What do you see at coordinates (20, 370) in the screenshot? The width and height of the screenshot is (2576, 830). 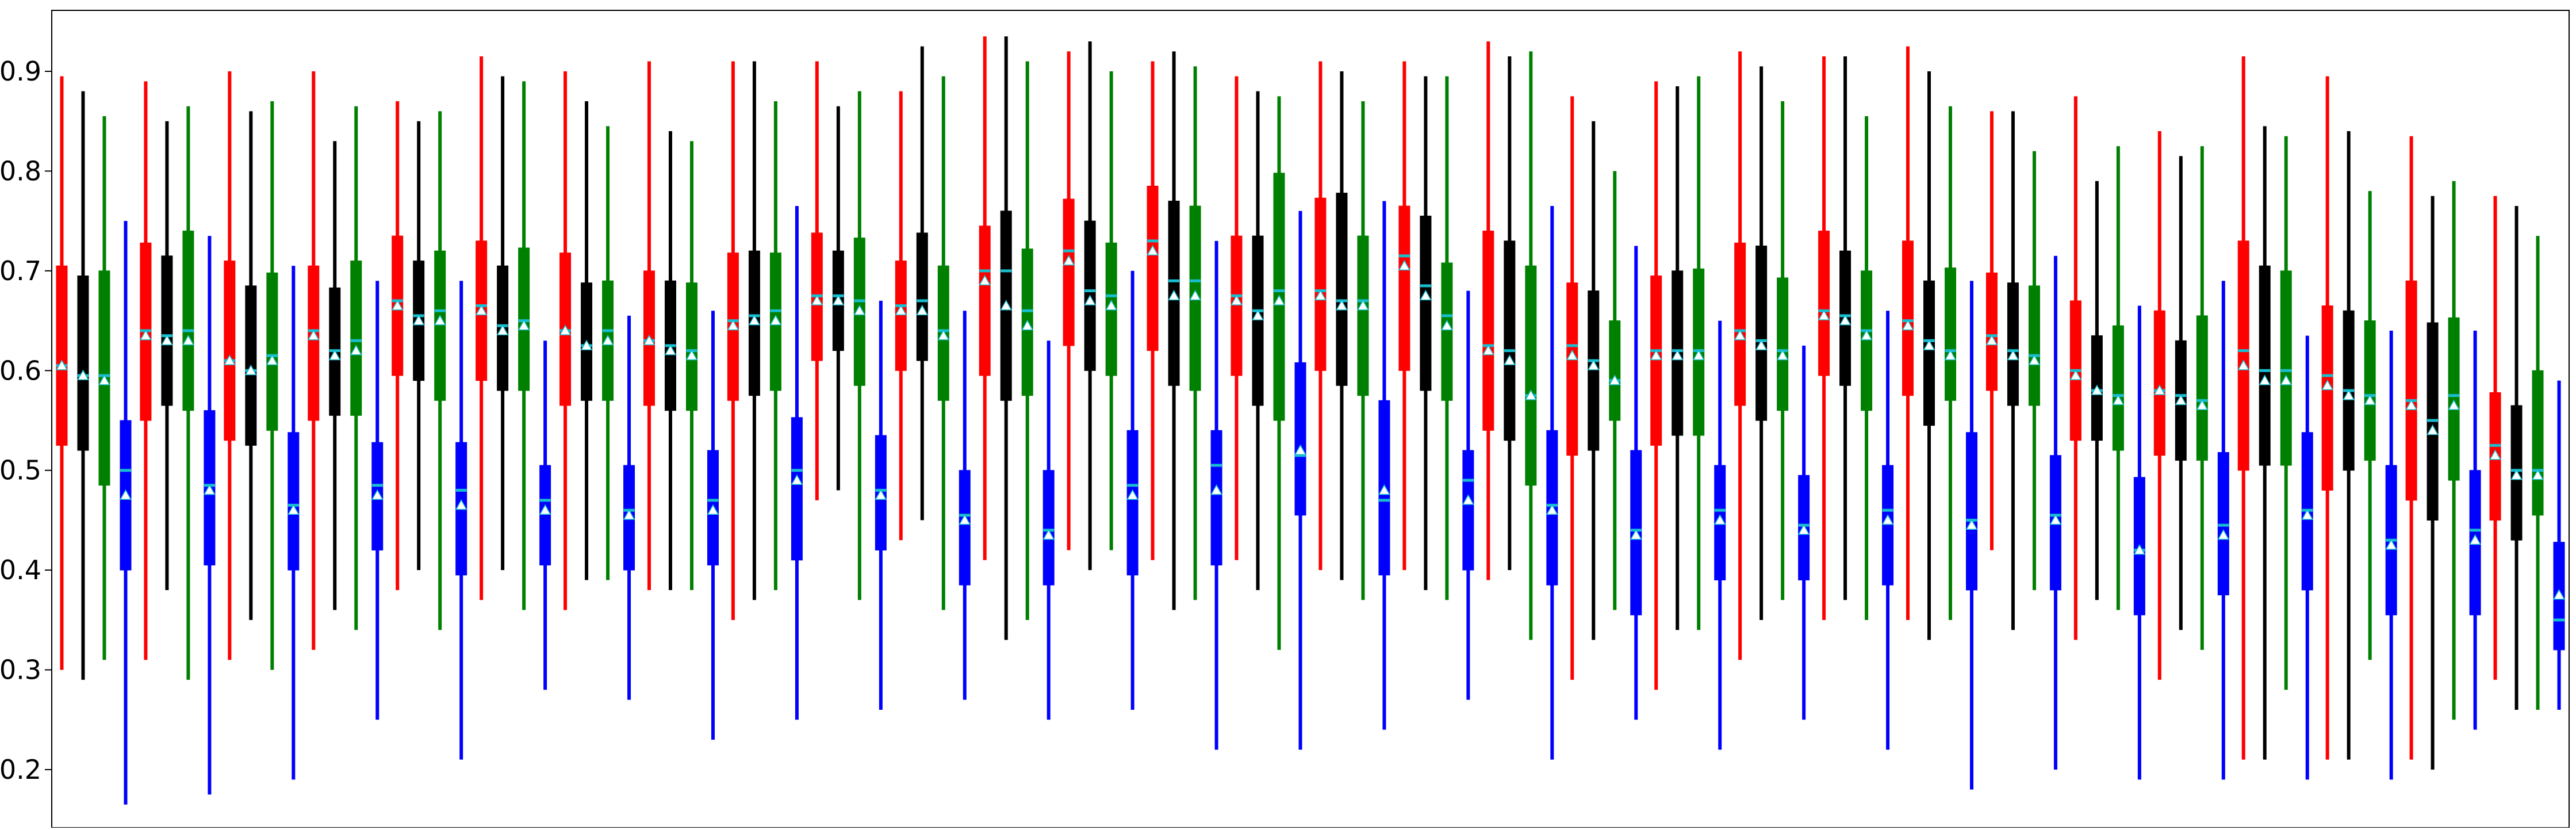 I see `y-tick-label: 0.6` at bounding box center [20, 370].